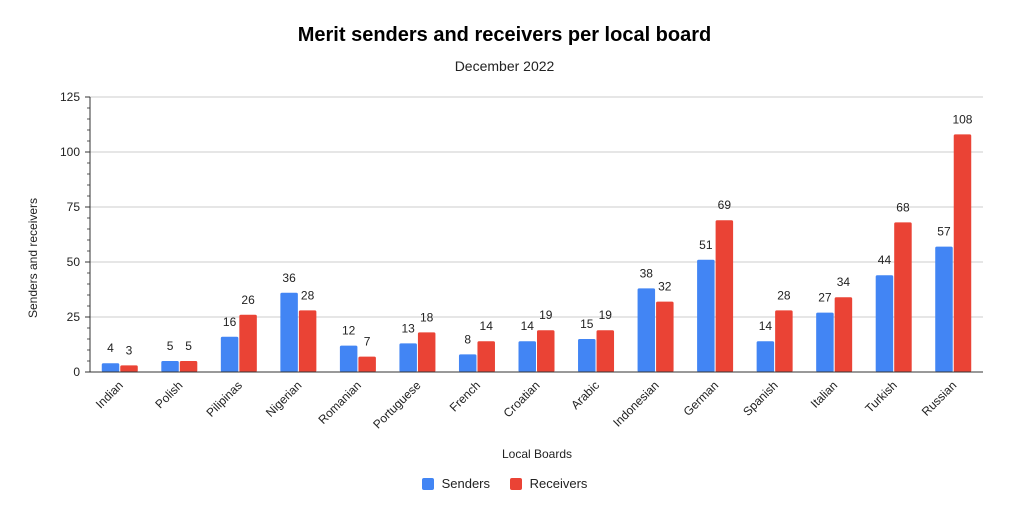 The image size is (1009, 518). I want to click on legend-label-senders: Senders, so click(465, 483).